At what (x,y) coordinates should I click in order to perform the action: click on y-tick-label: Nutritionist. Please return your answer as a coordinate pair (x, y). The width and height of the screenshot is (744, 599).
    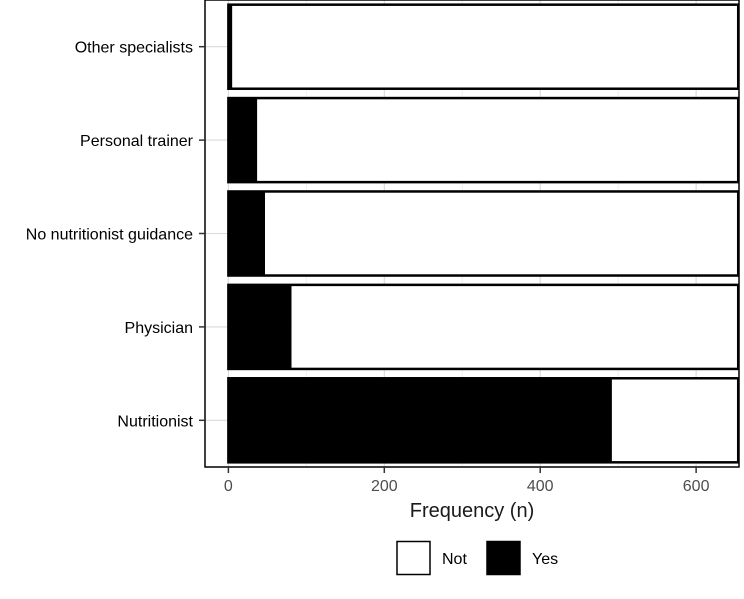
    Looking at the image, I should click on (155, 421).